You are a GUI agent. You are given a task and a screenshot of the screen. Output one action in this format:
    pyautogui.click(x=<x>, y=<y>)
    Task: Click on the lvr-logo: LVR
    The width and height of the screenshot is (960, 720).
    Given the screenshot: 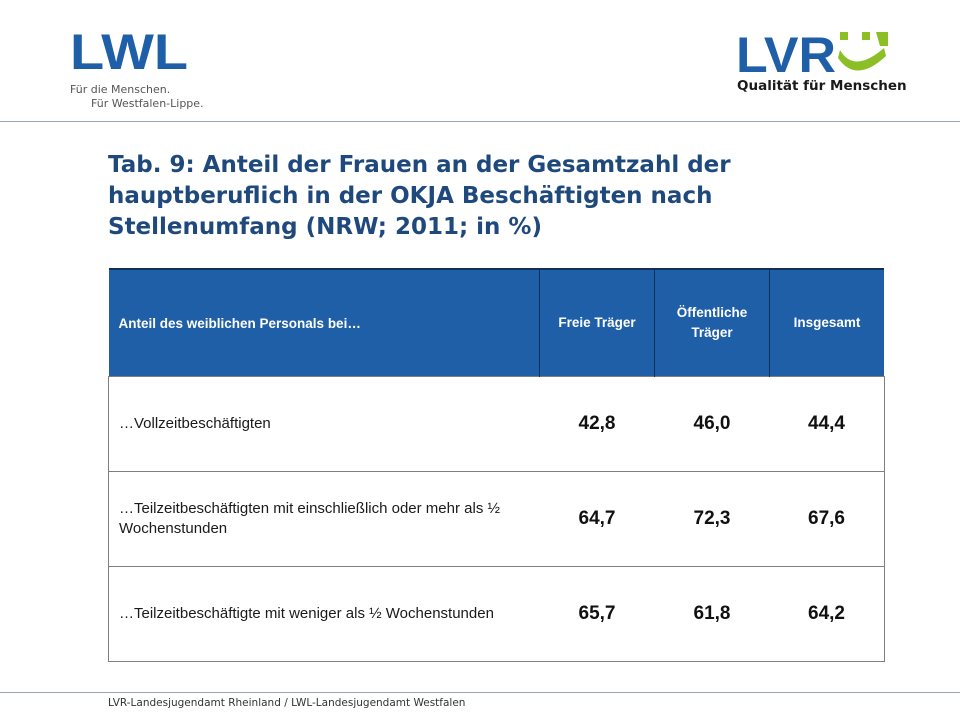 What is the action you would take?
    pyautogui.click(x=814, y=55)
    